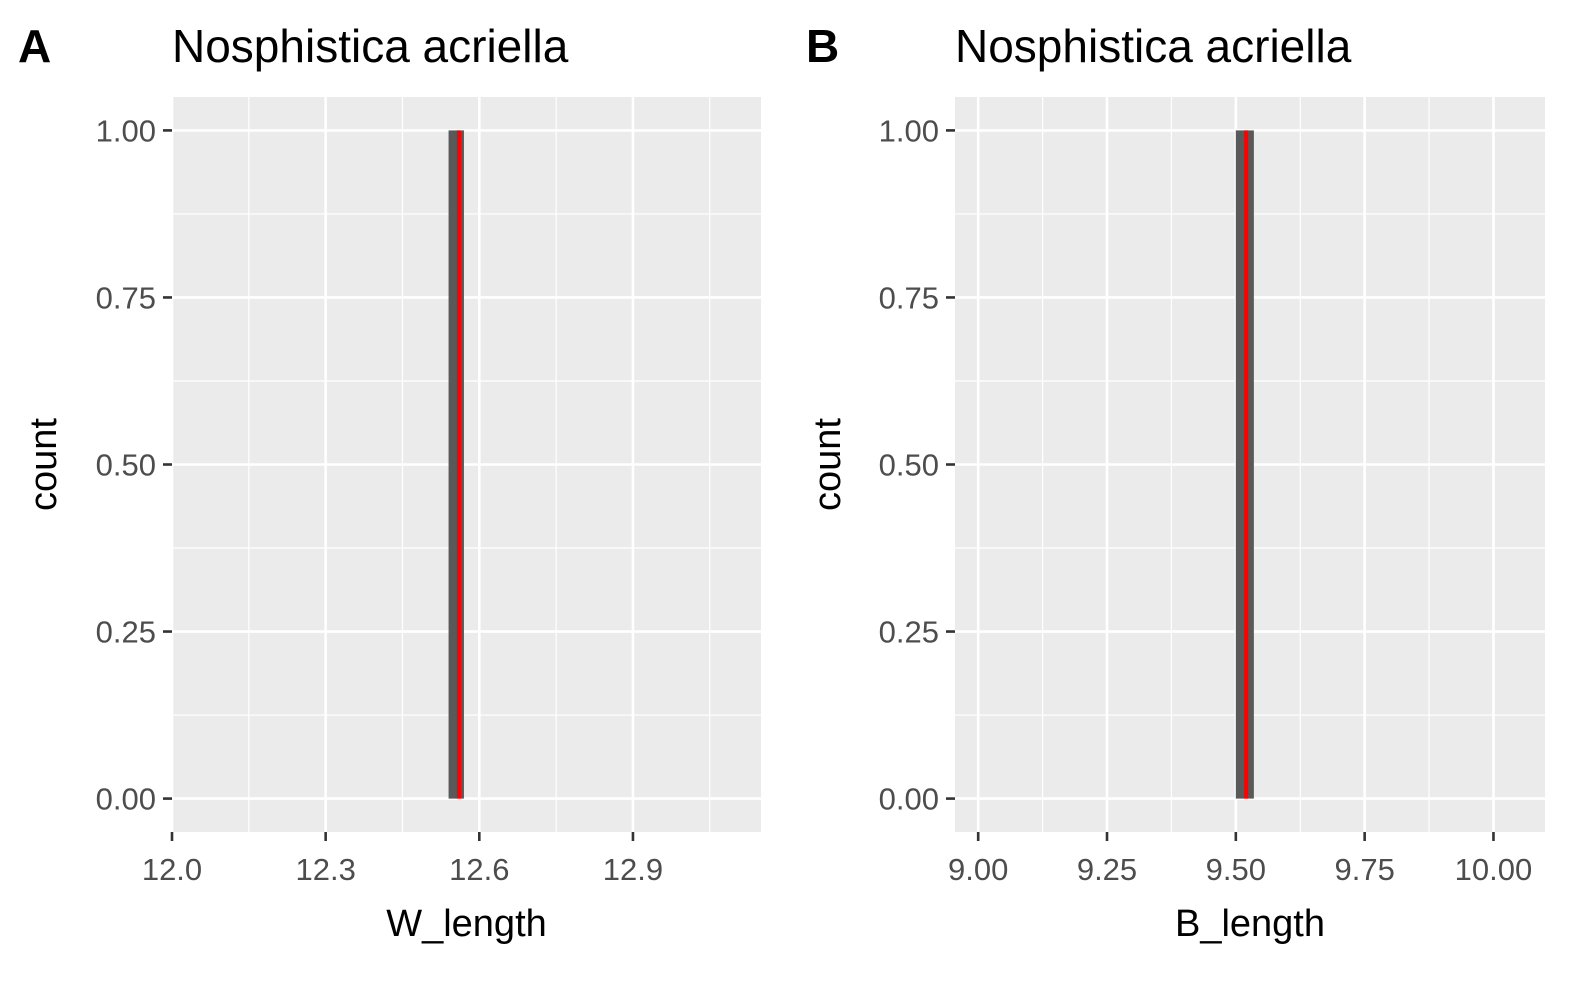 Image resolution: width=1593 pixels, height=989 pixels. What do you see at coordinates (633, 869) in the screenshot?
I see `x-tick-label: 12.9` at bounding box center [633, 869].